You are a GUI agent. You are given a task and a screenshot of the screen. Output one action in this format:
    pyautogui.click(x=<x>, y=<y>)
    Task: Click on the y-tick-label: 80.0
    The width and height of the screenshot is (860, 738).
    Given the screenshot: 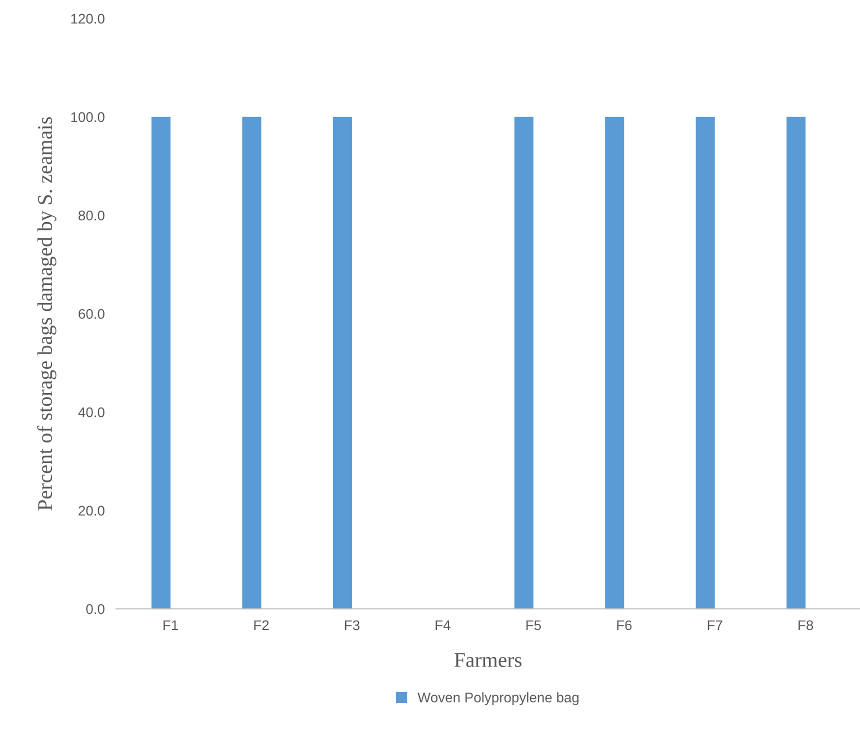 What is the action you would take?
    pyautogui.click(x=91, y=215)
    